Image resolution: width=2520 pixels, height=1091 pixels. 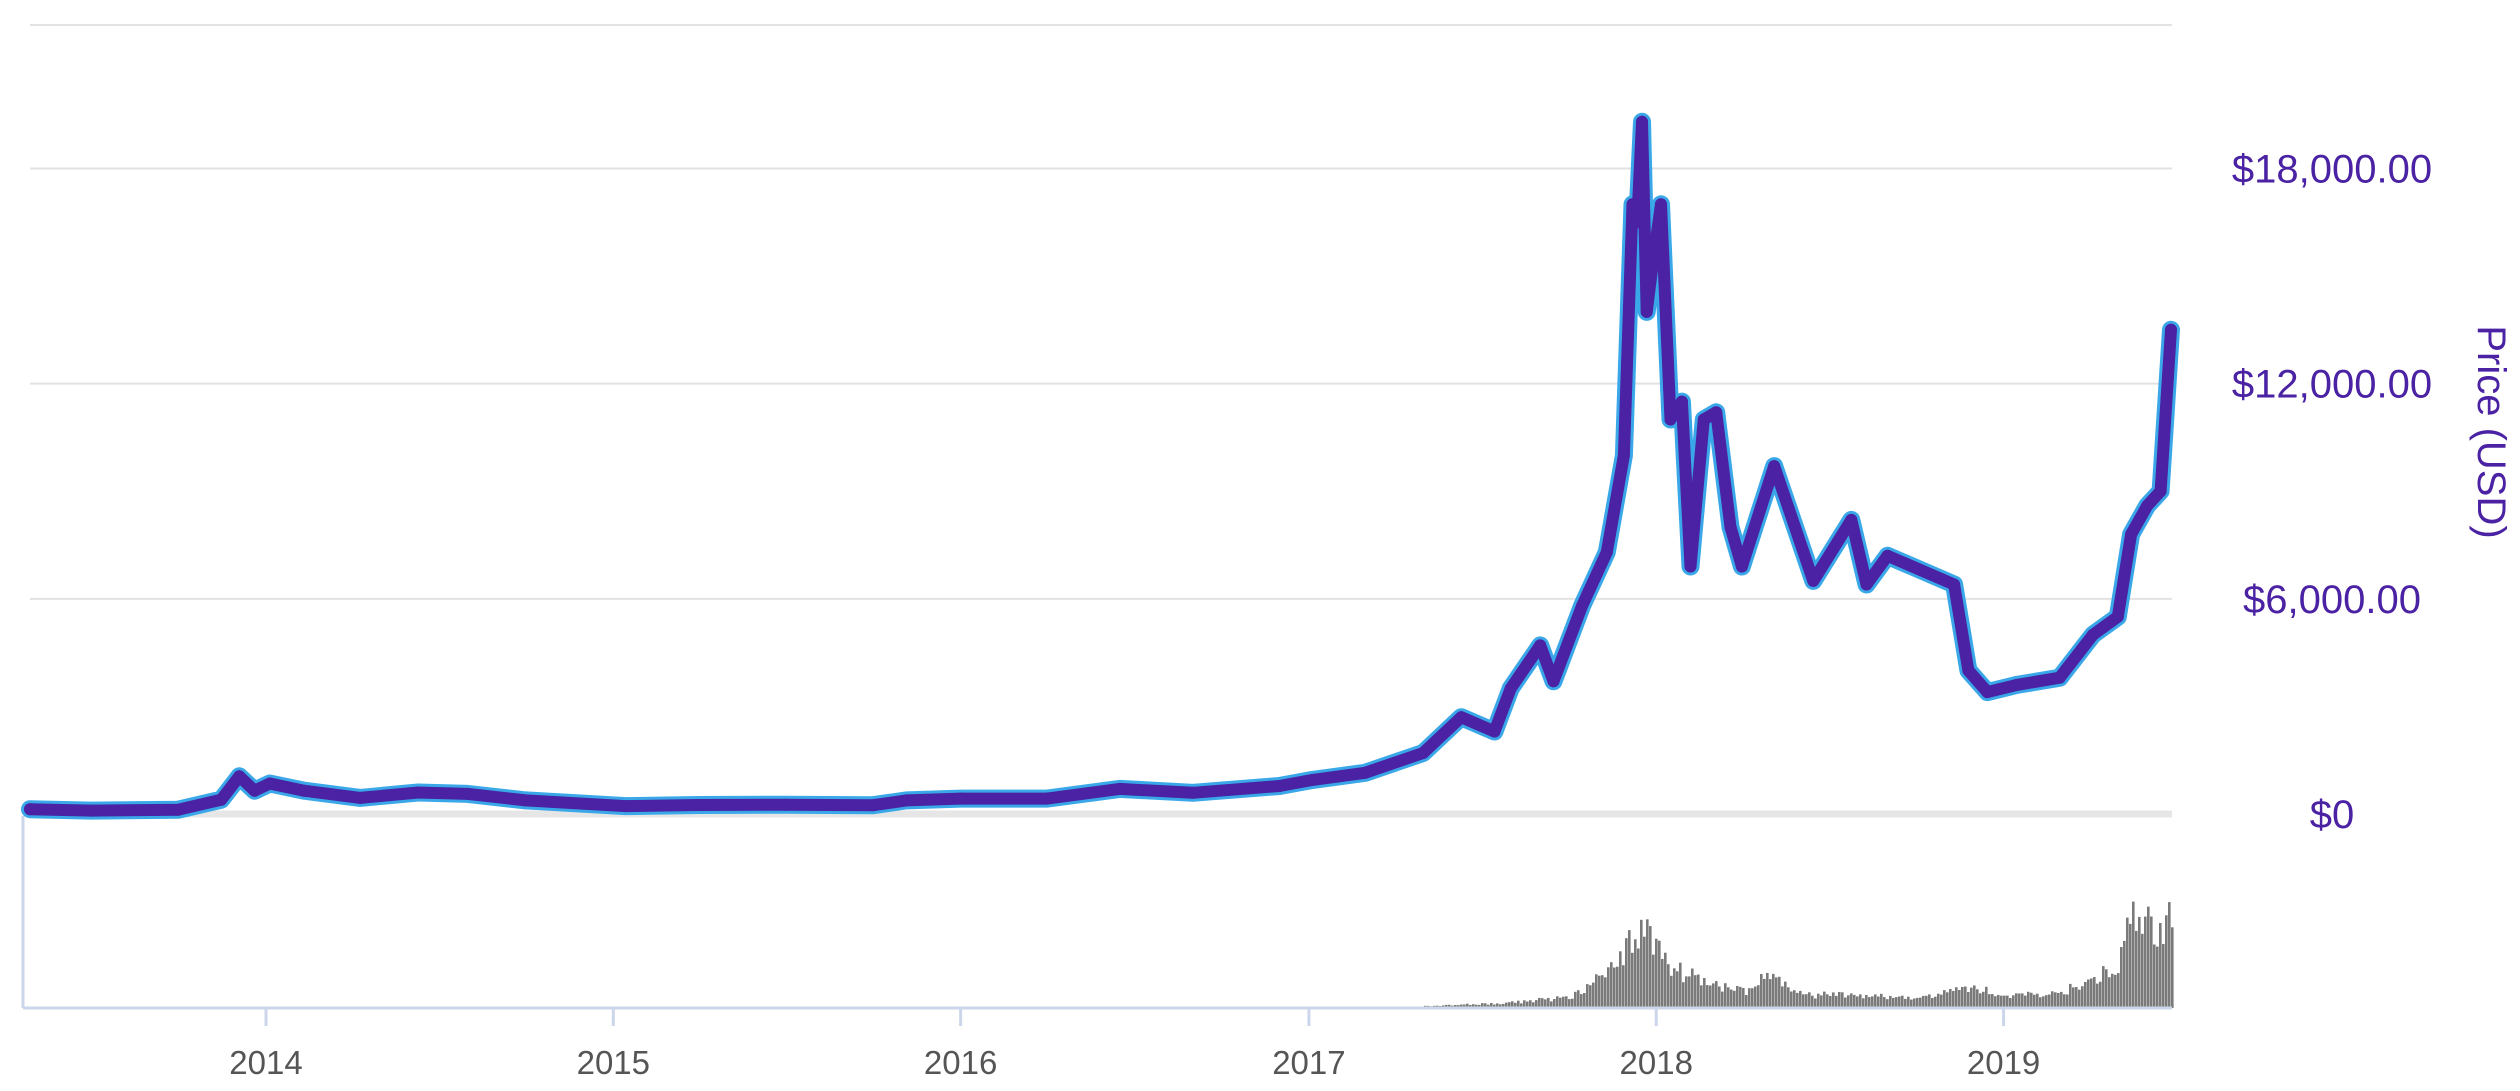 What do you see at coordinates (2003, 1062) in the screenshot?
I see `x-tick-label: 2019` at bounding box center [2003, 1062].